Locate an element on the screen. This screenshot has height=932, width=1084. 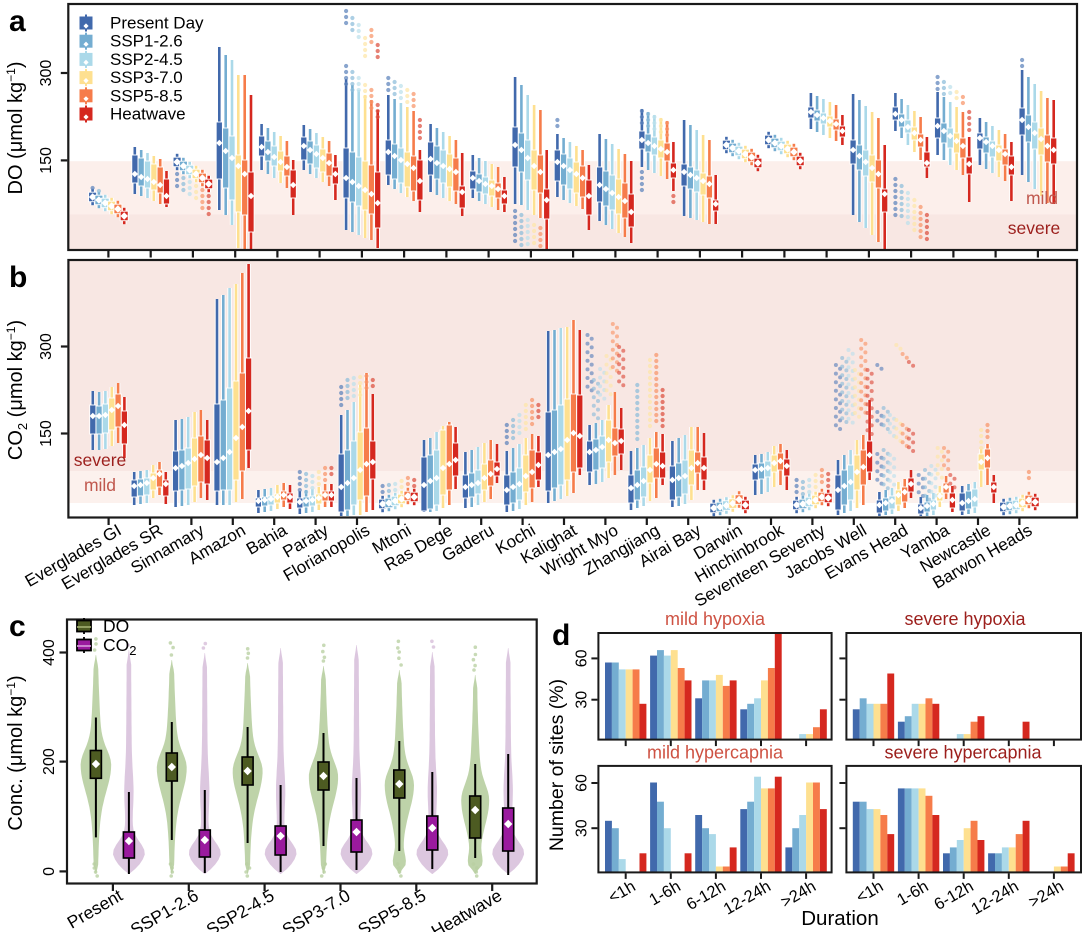
svg-text: SSP5-8.5 is located at coordinates (146, 95).